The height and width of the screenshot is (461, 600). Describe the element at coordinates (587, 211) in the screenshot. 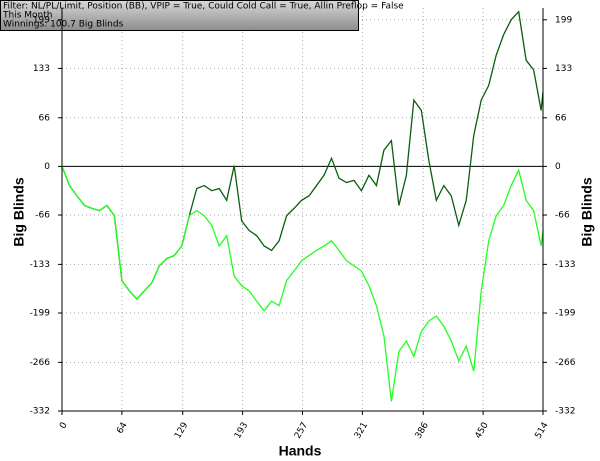

I see `y2-axis-title: Big Blinds` at that location.